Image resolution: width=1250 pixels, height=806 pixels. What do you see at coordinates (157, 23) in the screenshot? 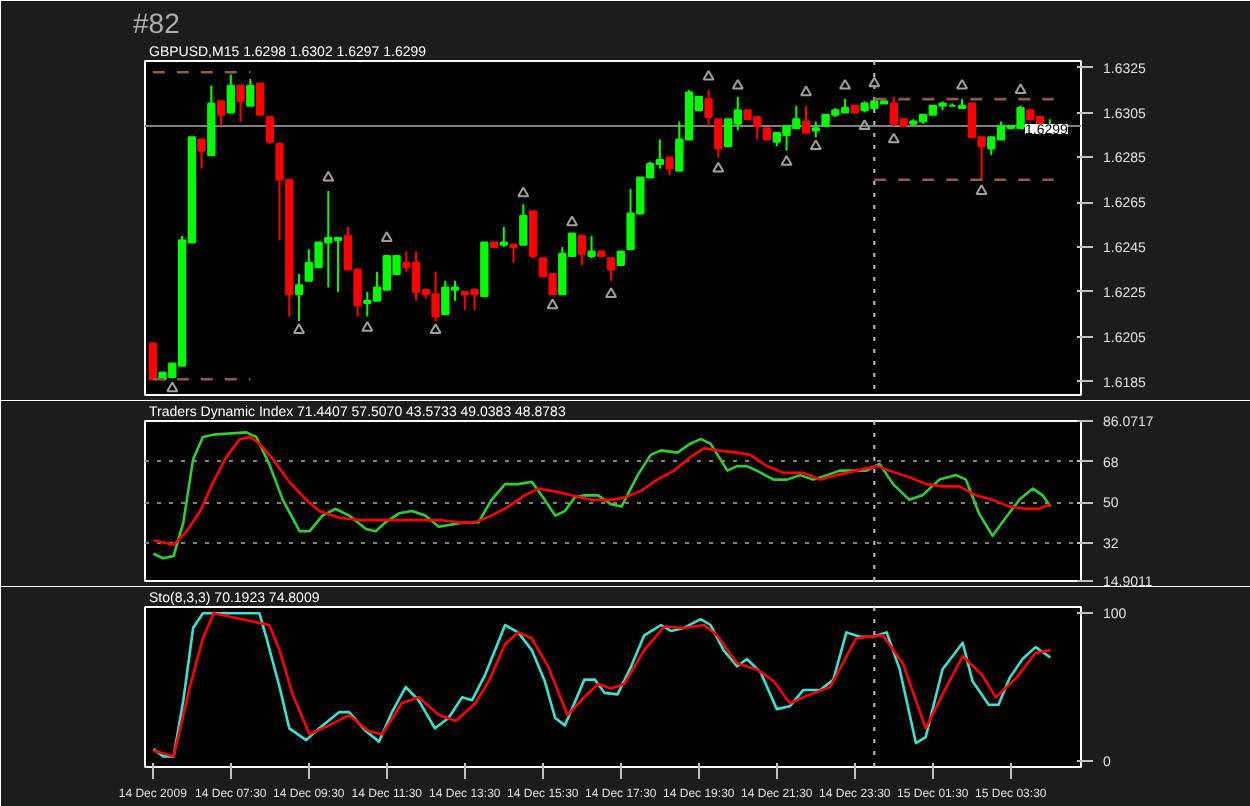
I see `text: #82` at bounding box center [157, 23].